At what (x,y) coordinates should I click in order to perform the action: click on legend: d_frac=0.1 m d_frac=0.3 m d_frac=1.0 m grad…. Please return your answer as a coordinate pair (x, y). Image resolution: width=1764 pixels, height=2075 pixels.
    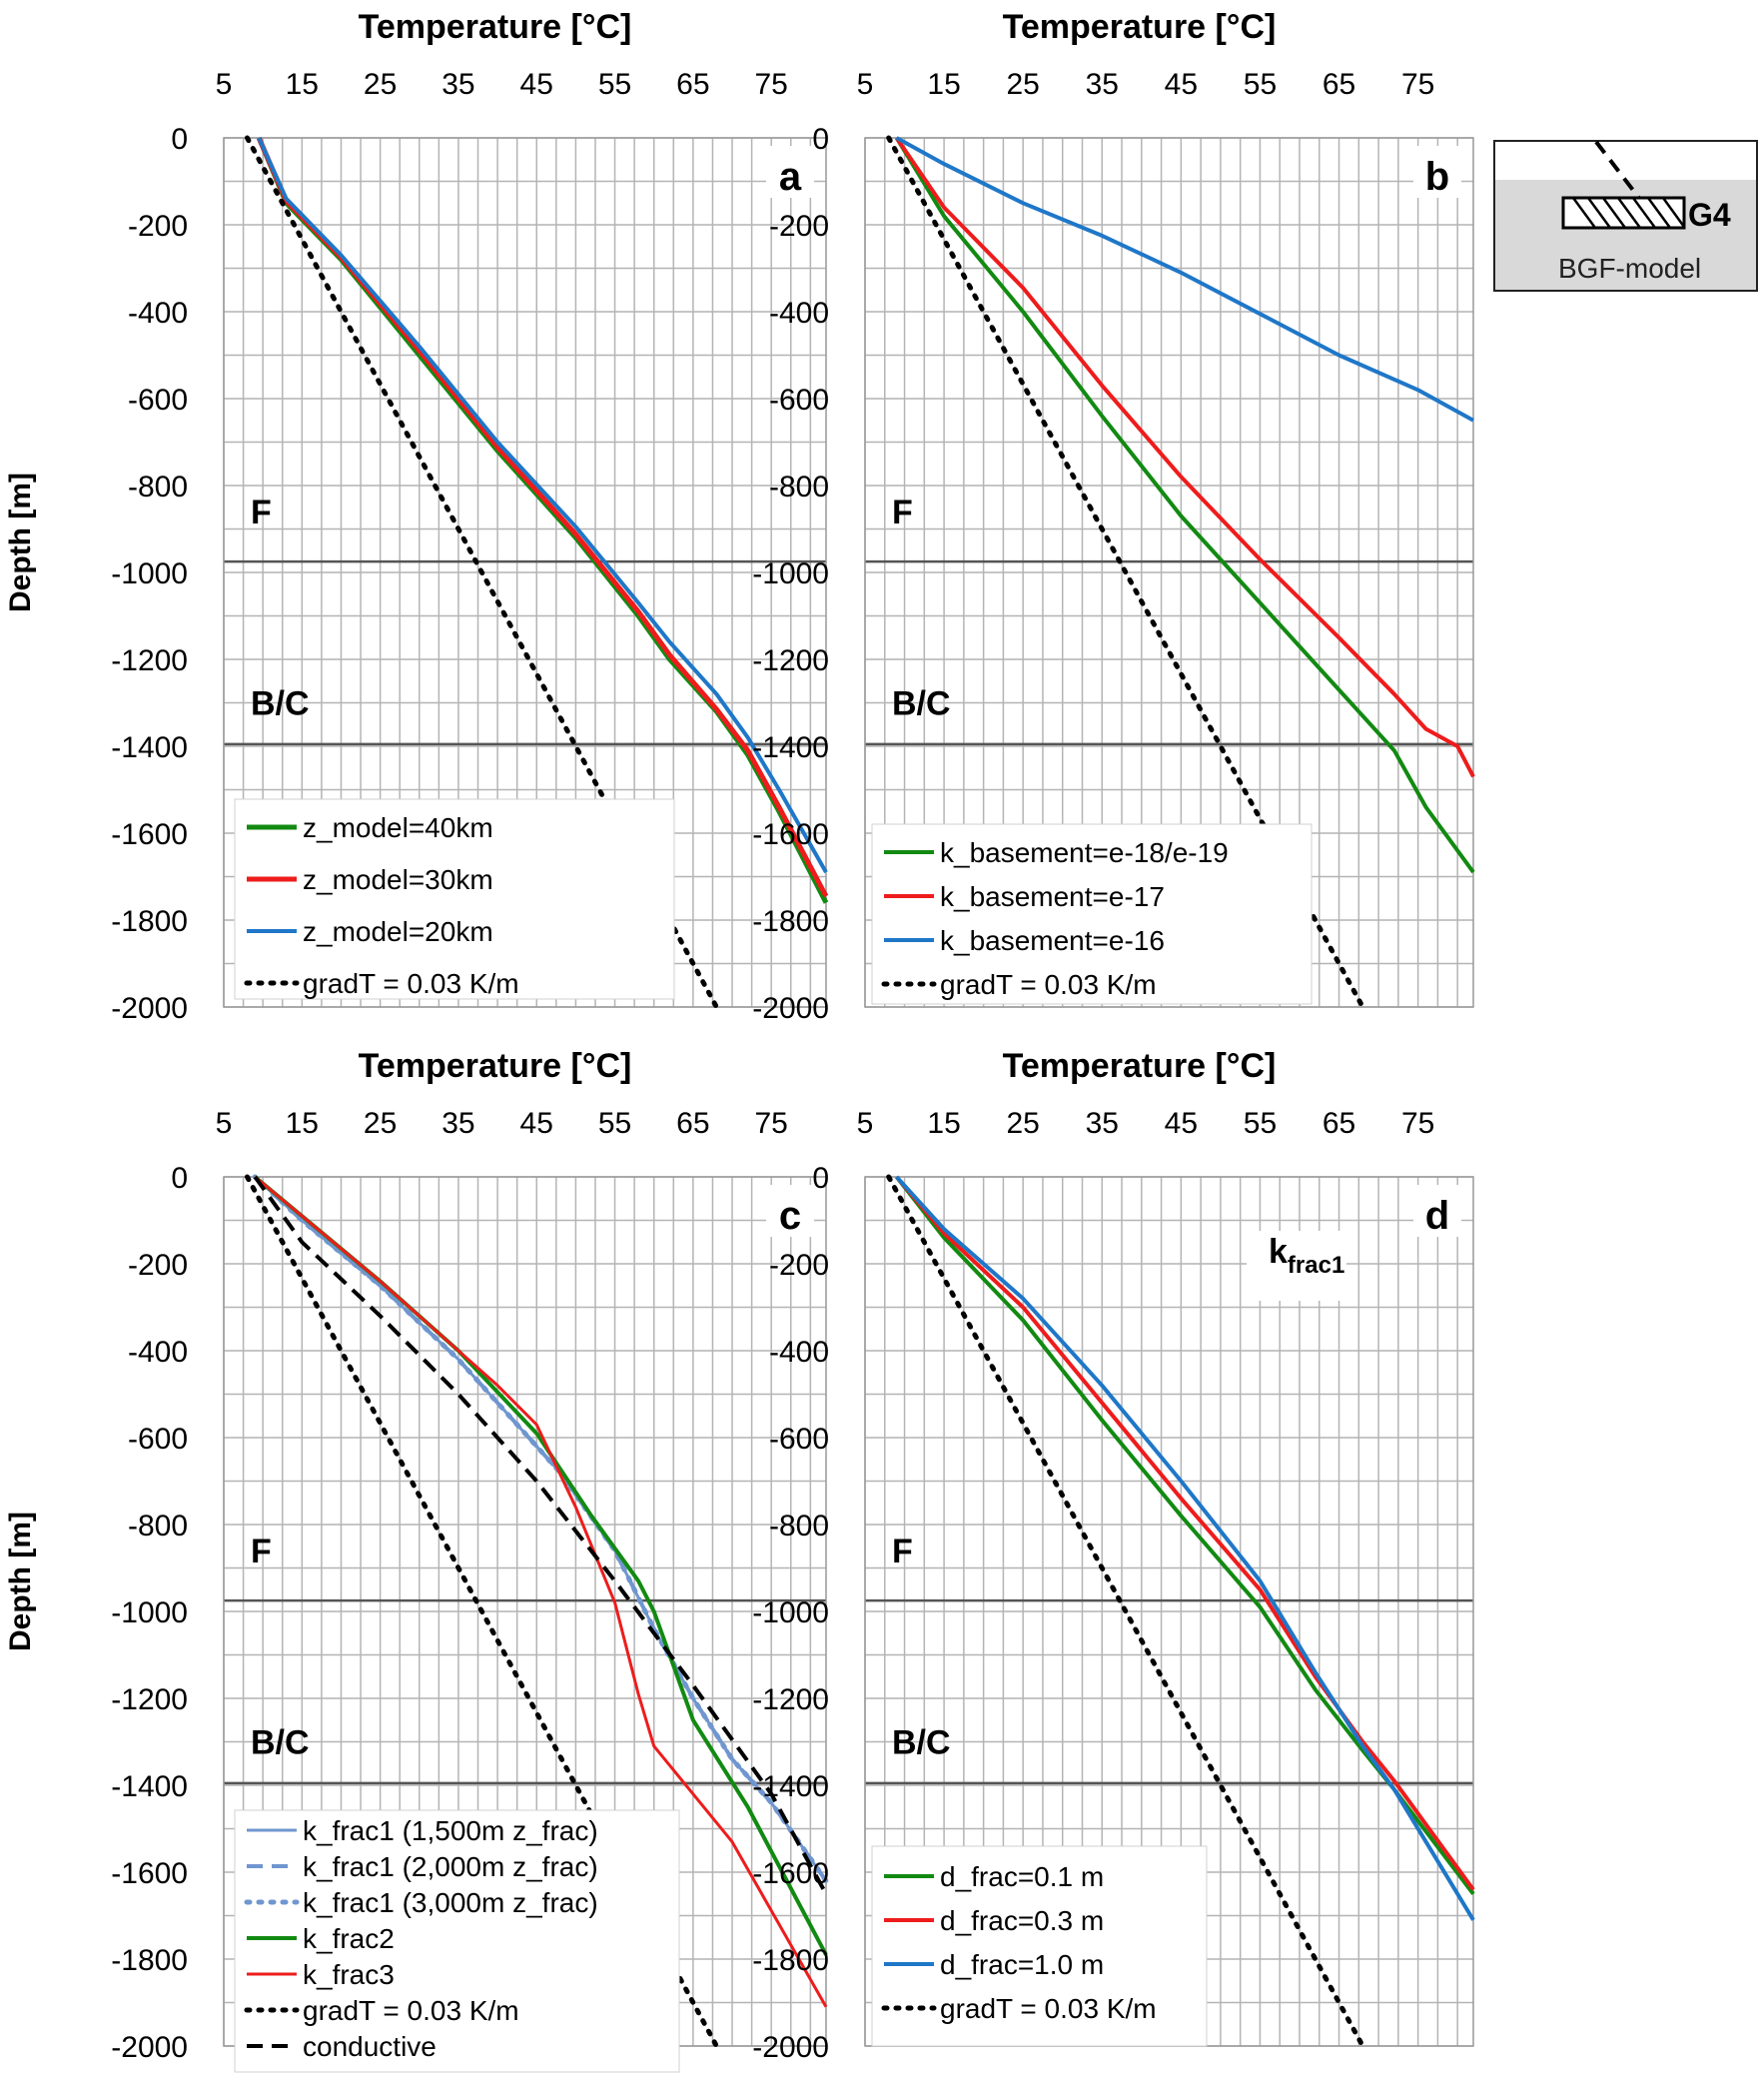
    Looking at the image, I should click on (1039, 1946).